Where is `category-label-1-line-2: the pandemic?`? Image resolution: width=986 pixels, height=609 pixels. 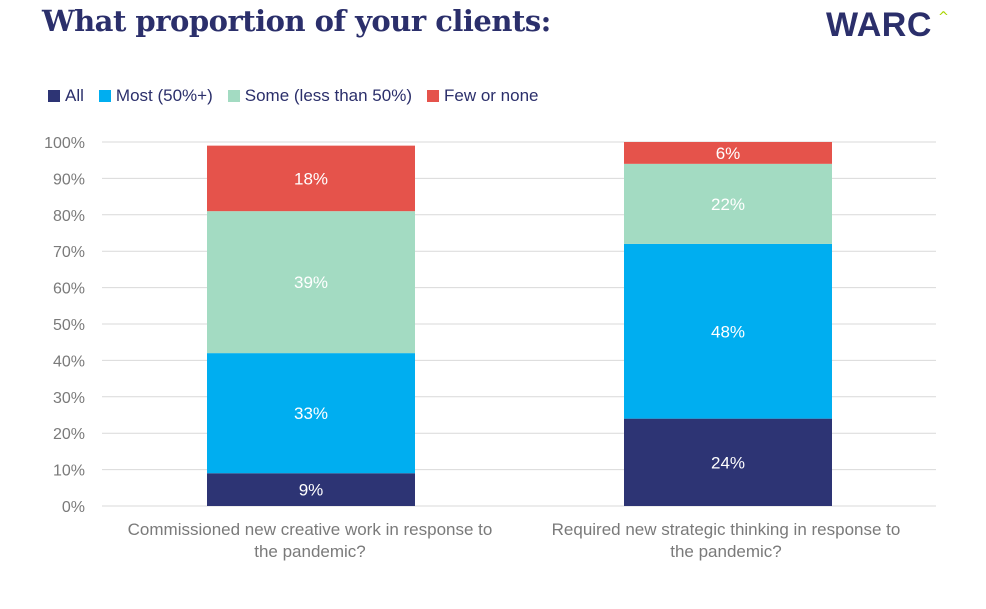
category-label-1-line-2: the pandemic? is located at coordinates (310, 551).